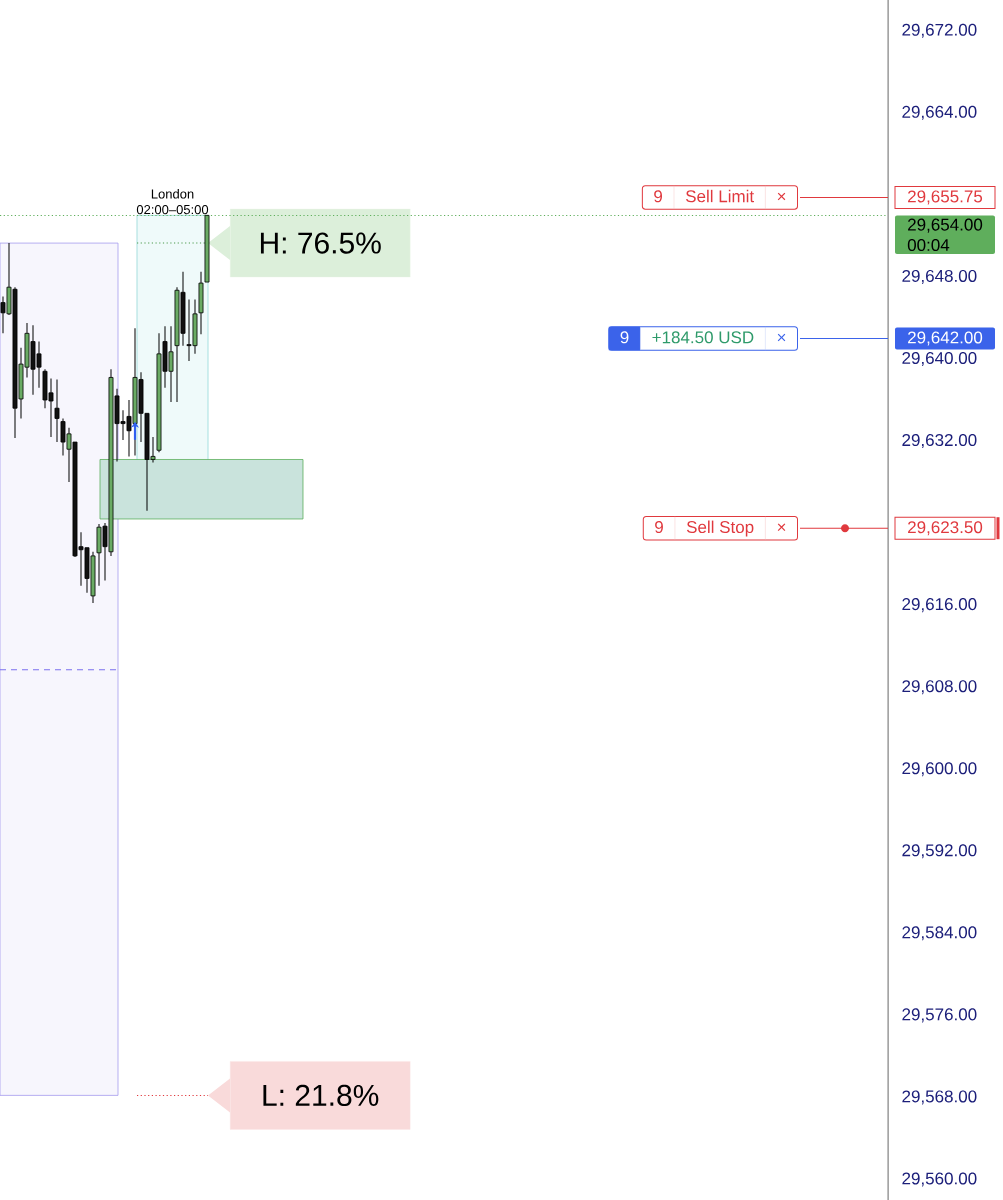 The image size is (1003, 1200). Describe the element at coordinates (939, 1015) in the screenshot. I see `y-tick-label: 29,576.00` at that location.